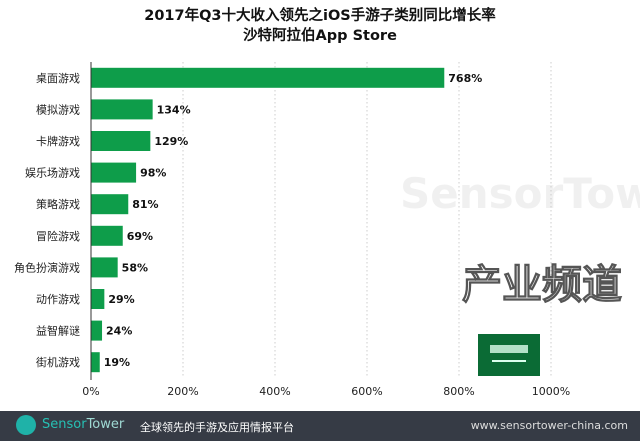 The width and height of the screenshot is (640, 441). I want to click on sensortower-watermark: SensorTower, so click(520, 193).